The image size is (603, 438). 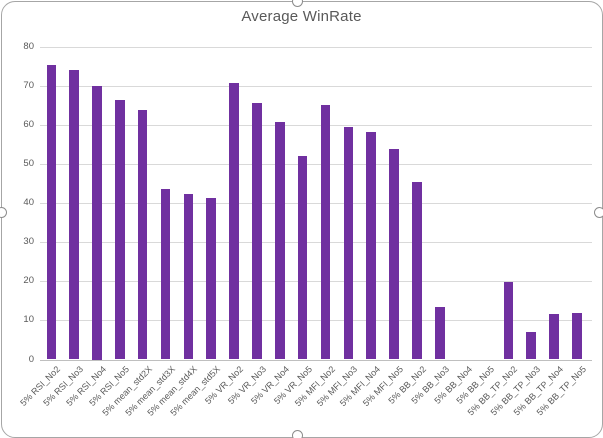 I want to click on y-axis-tick-label: 60, so click(x=28, y=124).